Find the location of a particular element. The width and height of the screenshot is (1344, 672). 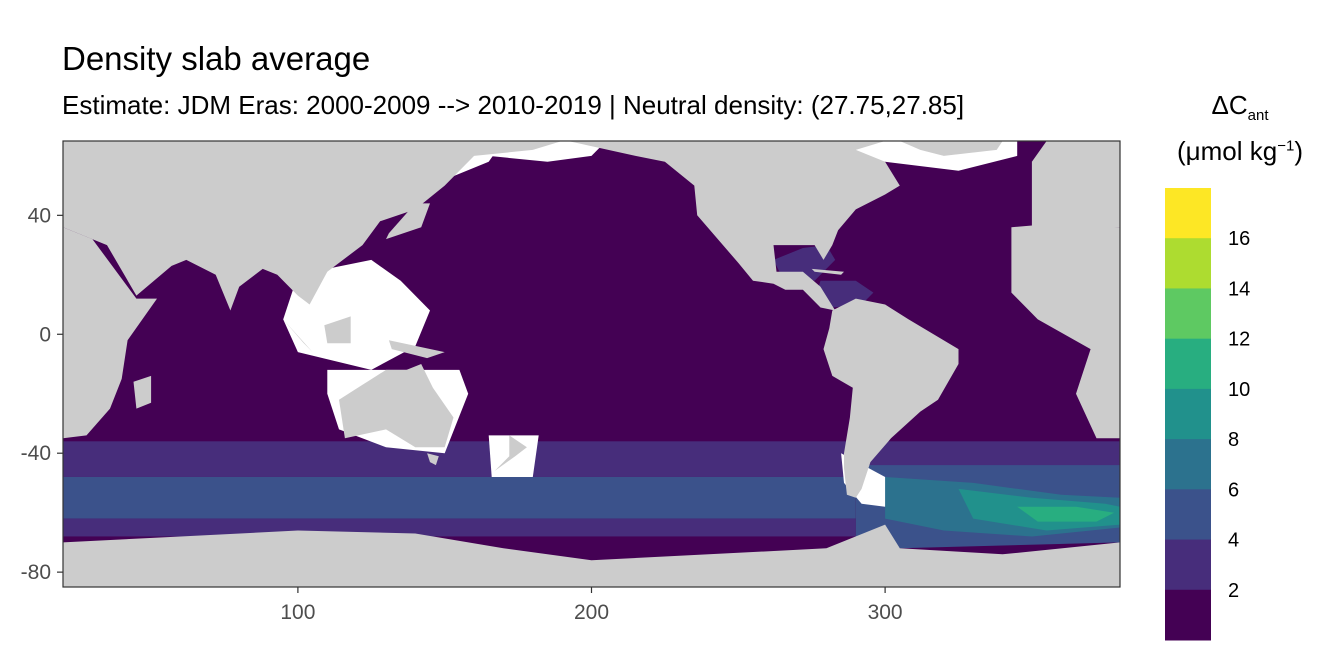

y-tick-label--80: -80 is located at coordinates (36, 572).